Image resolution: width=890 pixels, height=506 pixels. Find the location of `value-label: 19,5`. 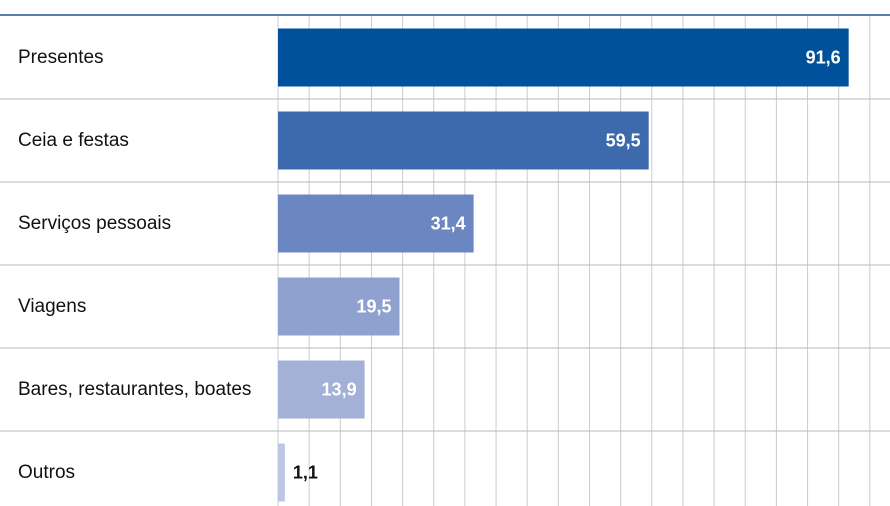

value-label: 19,5 is located at coordinates (373, 307).